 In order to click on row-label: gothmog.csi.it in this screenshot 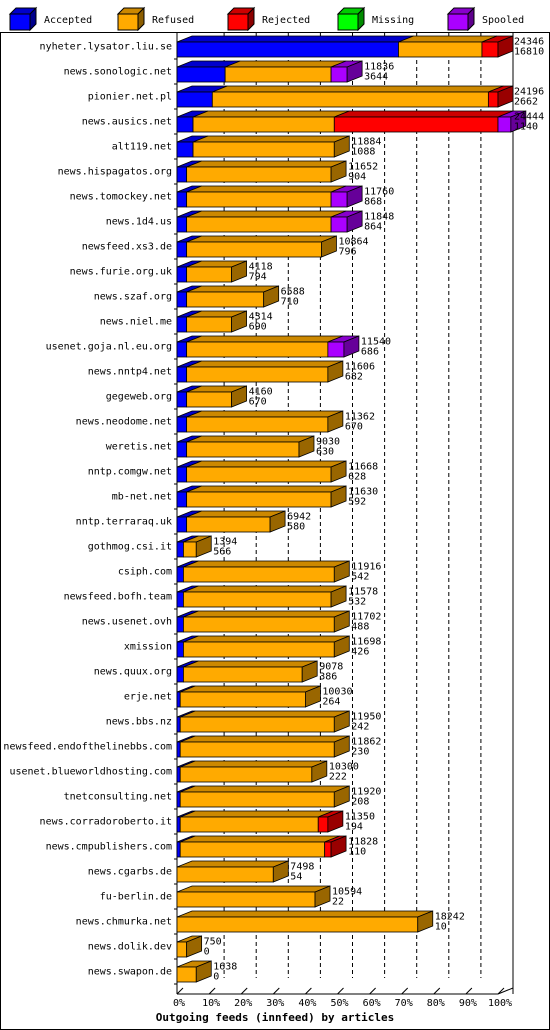, I will do `click(130, 547)`.